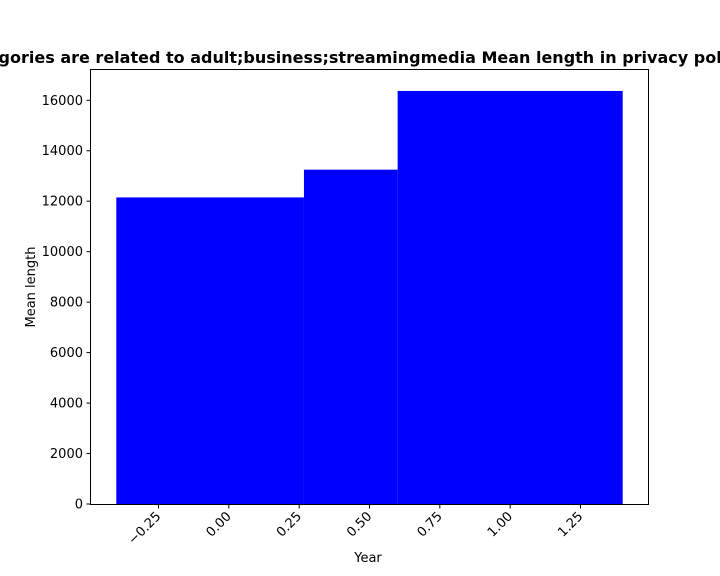 The height and width of the screenshot is (576, 720). Describe the element at coordinates (31, 287) in the screenshot. I see `y-axis-label: Mean length` at that location.